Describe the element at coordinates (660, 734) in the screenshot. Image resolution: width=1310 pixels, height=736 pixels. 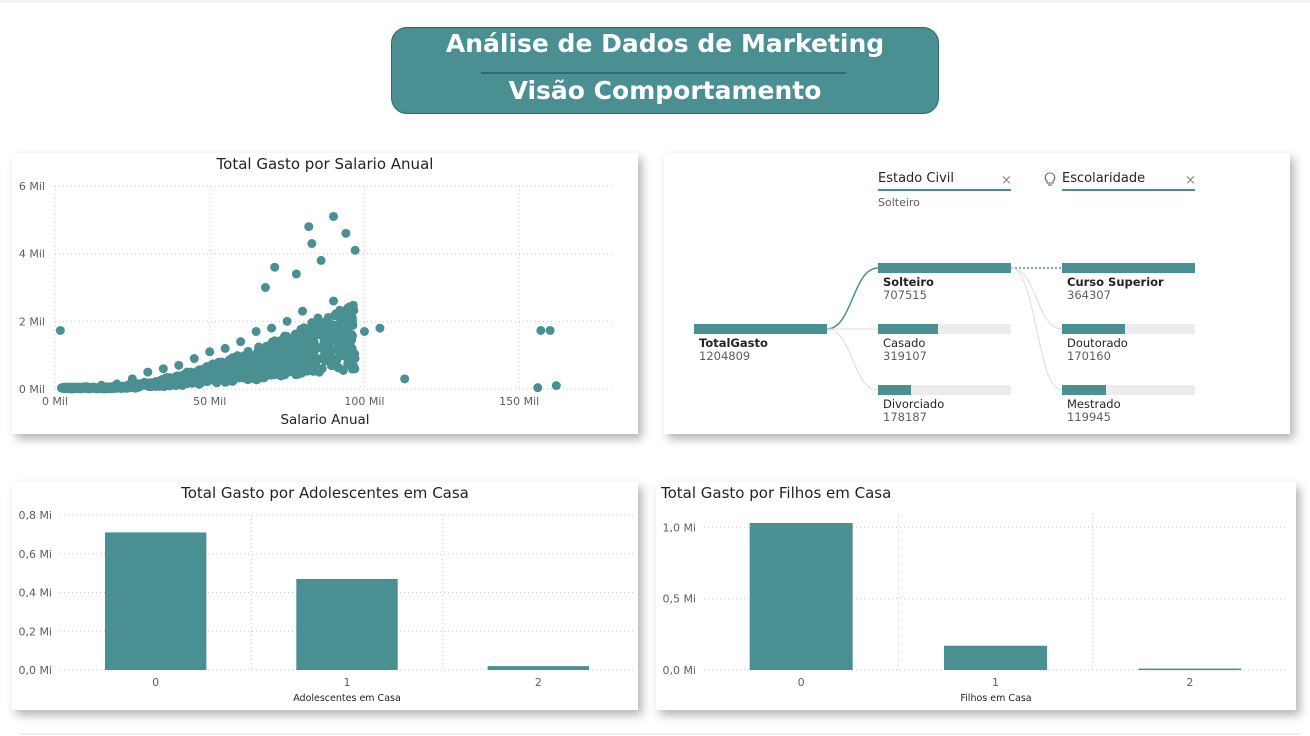
I see `bottom-divider` at that location.